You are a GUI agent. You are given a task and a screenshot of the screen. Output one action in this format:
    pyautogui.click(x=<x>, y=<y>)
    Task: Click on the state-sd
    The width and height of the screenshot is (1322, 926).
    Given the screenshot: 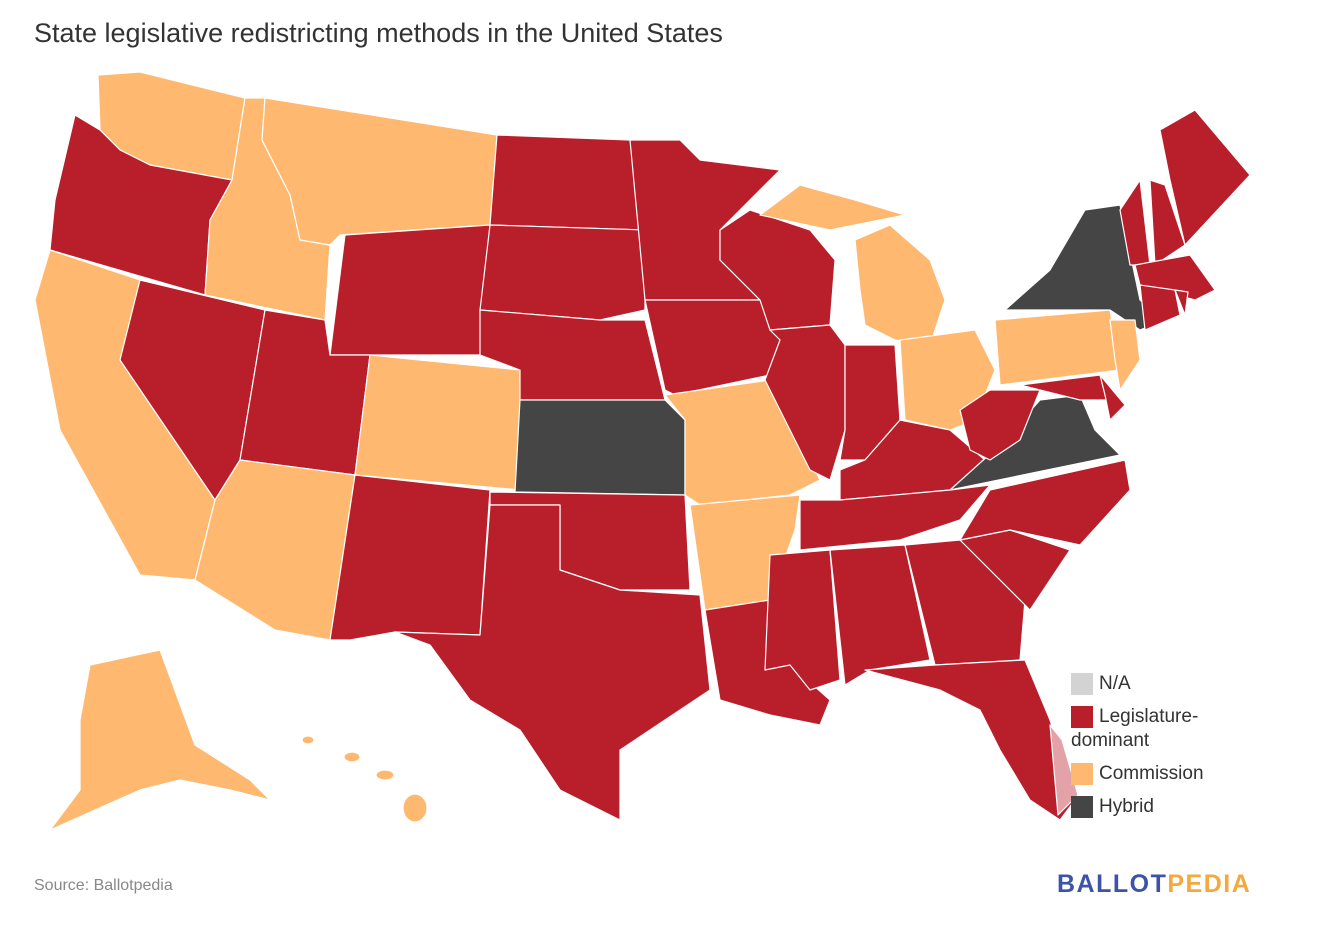 What is the action you would take?
    pyautogui.click(x=562, y=272)
    